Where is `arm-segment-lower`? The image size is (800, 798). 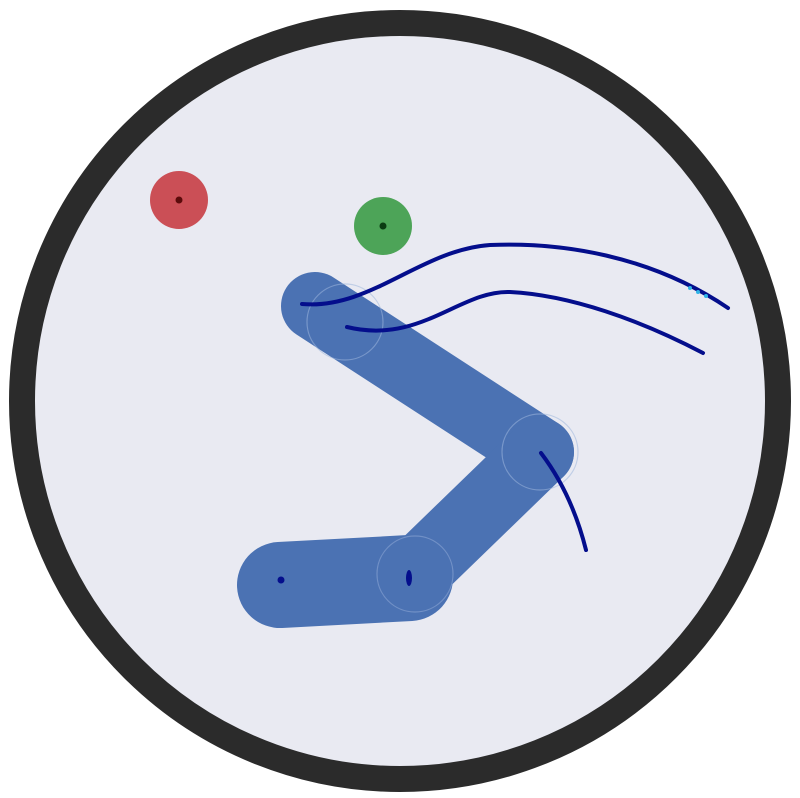 arm-segment-lower is located at coordinates (345, 581).